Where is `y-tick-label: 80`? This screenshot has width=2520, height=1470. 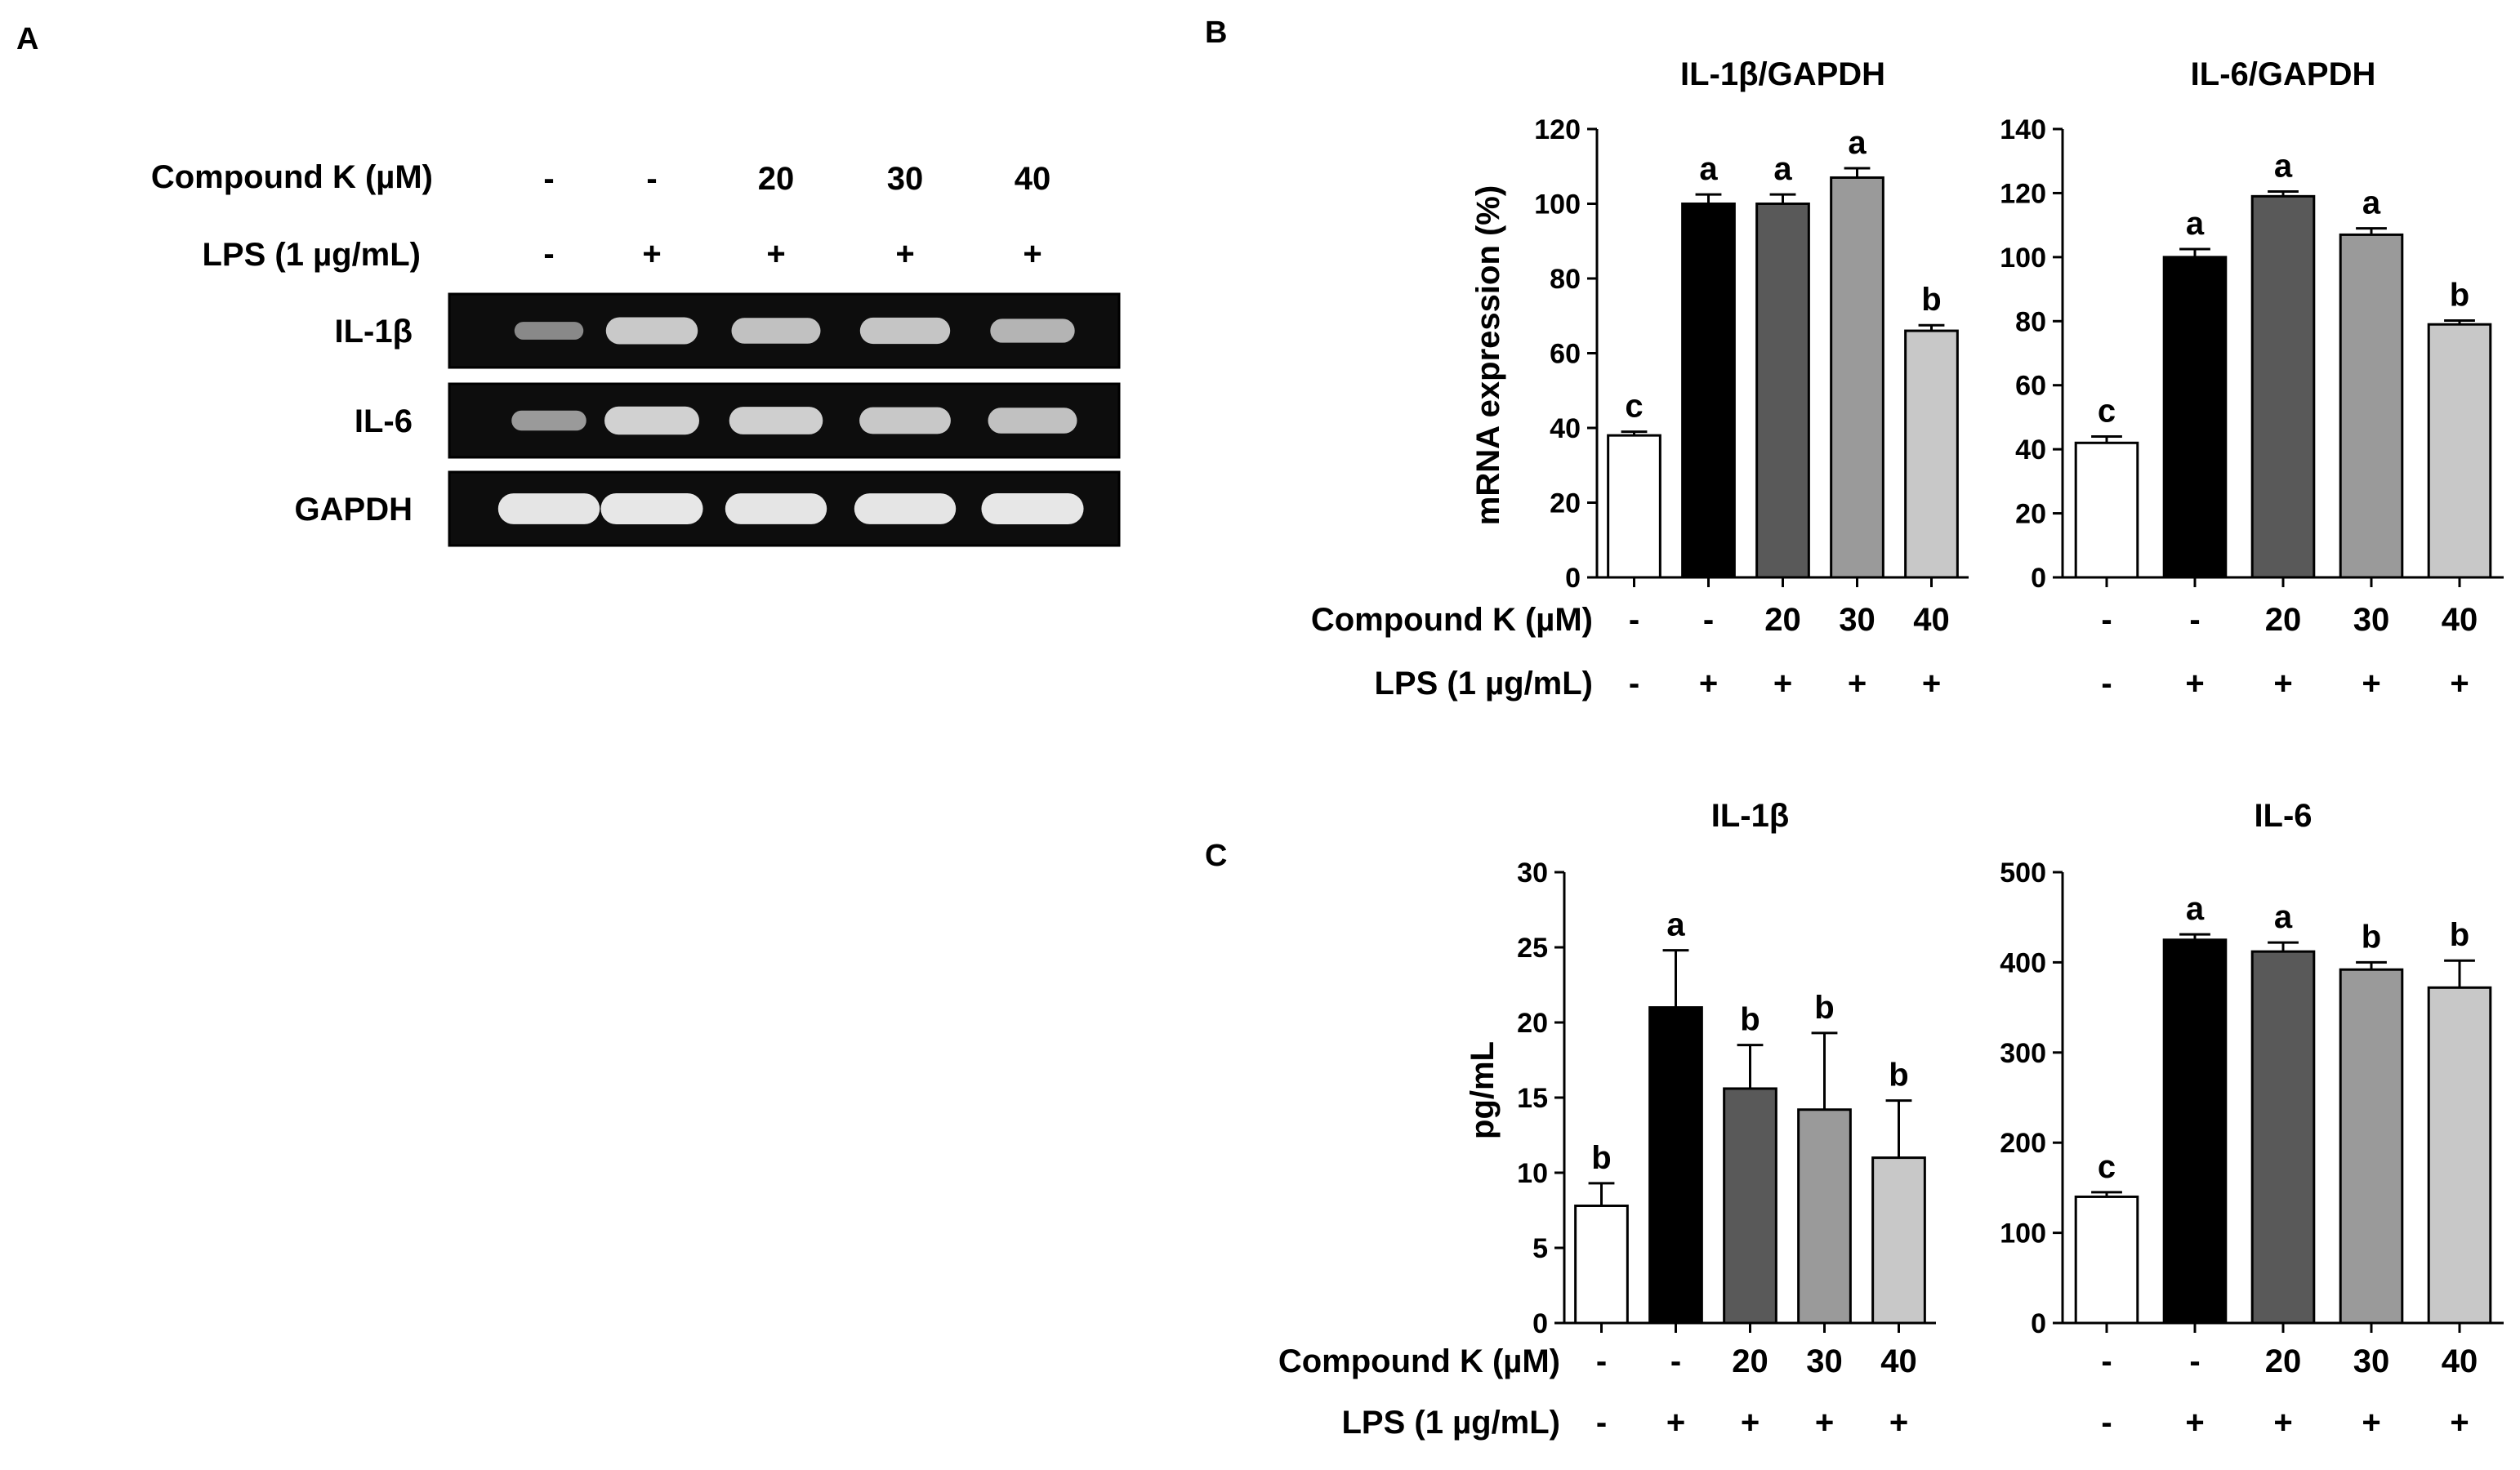
y-tick-label: 80 is located at coordinates (2030, 321).